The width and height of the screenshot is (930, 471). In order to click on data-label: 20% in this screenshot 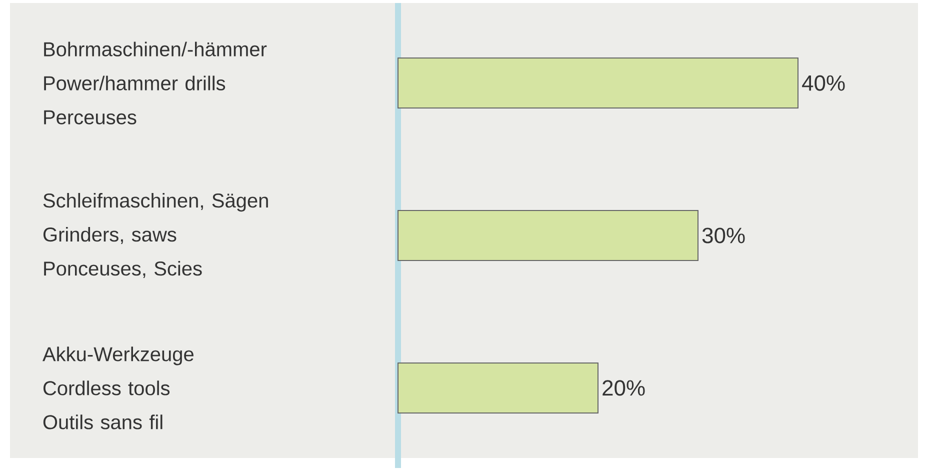, I will do `click(623, 388)`.